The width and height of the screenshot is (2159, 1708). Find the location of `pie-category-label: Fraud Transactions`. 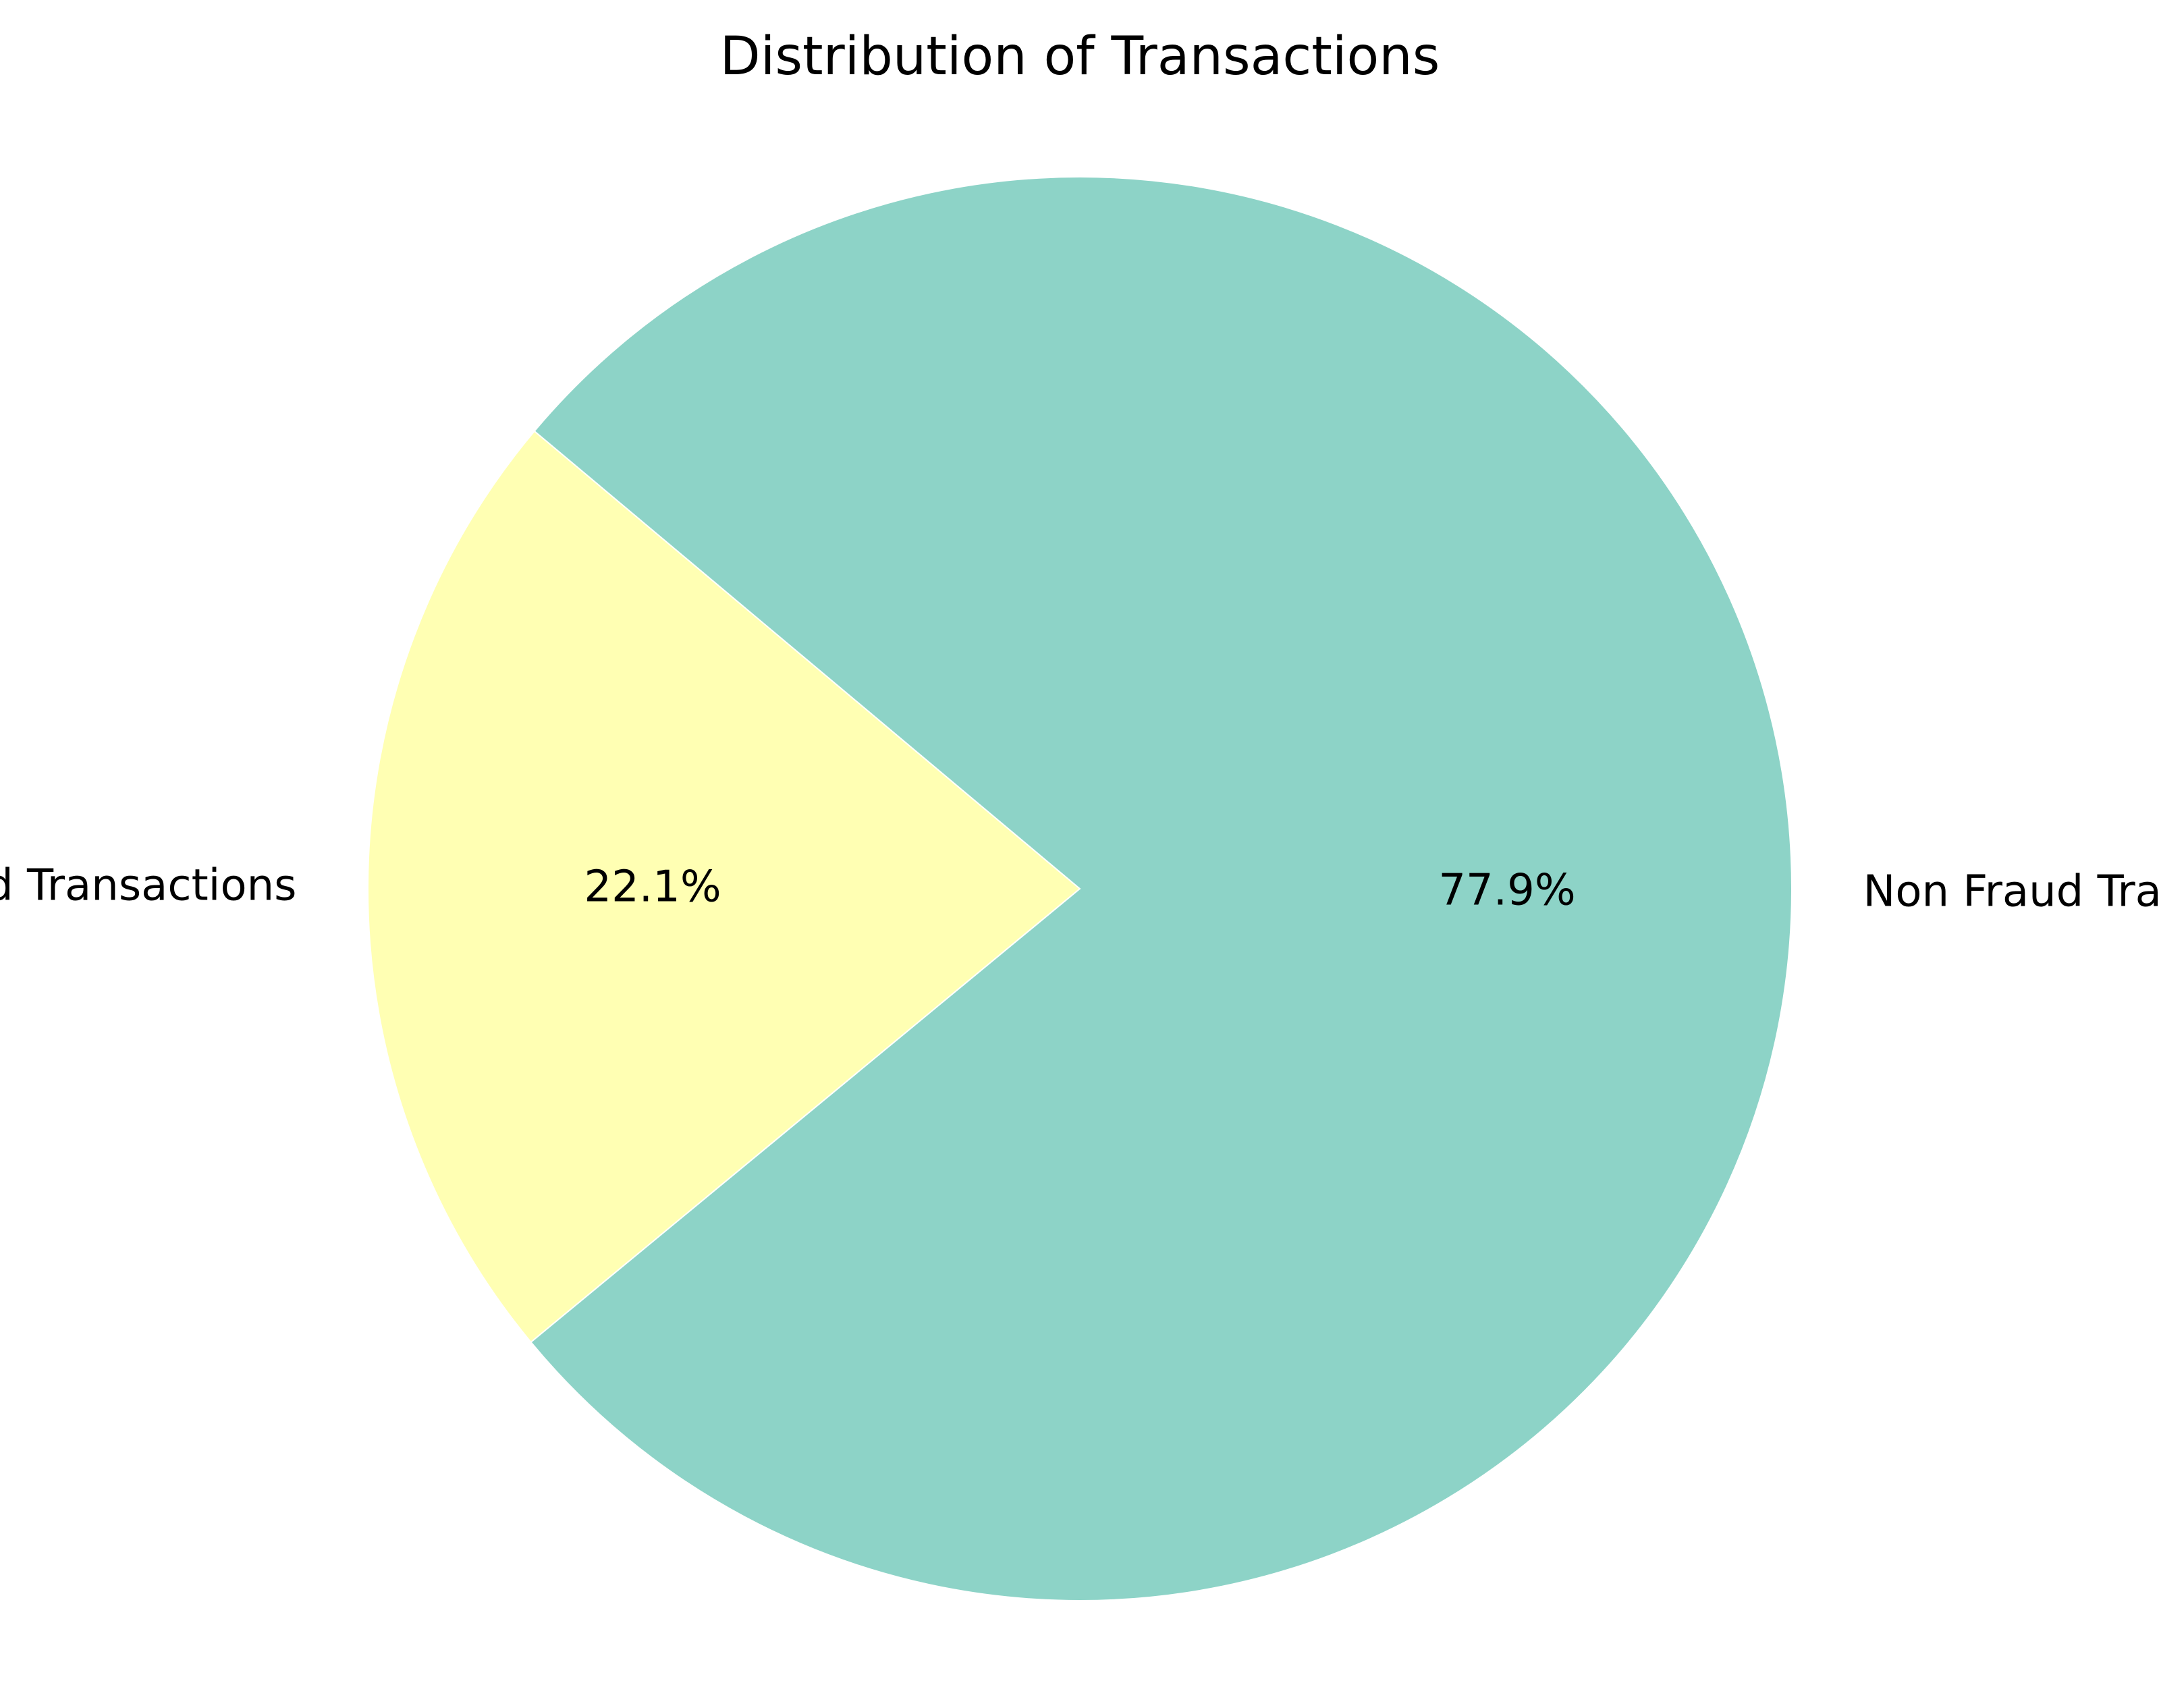

pie-category-label: Fraud Transactions is located at coordinates (148, 886).